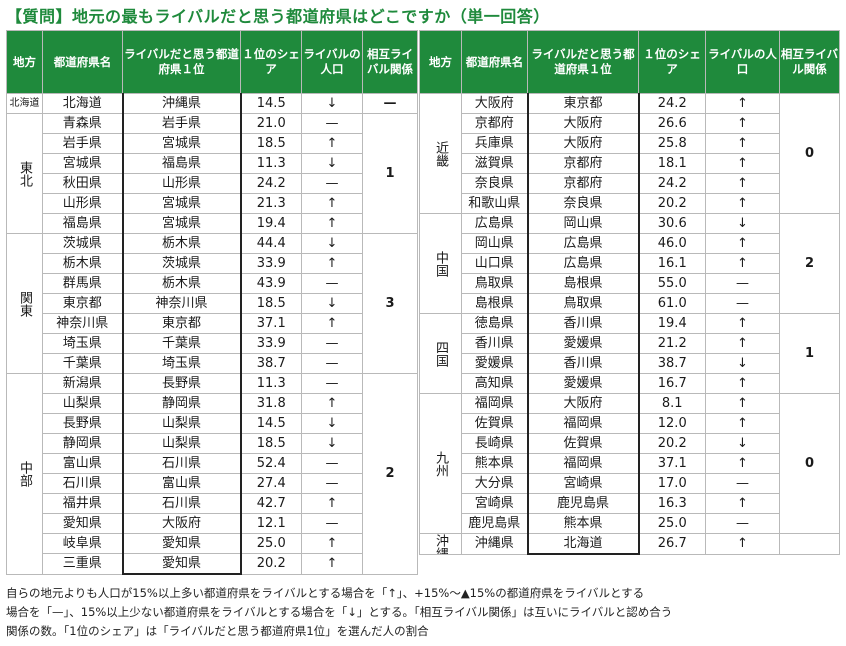 Image resolution: width=846 pixels, height=646 pixels. What do you see at coordinates (583, 183) in the screenshot?
I see `rival-cell: 京都府` at bounding box center [583, 183].